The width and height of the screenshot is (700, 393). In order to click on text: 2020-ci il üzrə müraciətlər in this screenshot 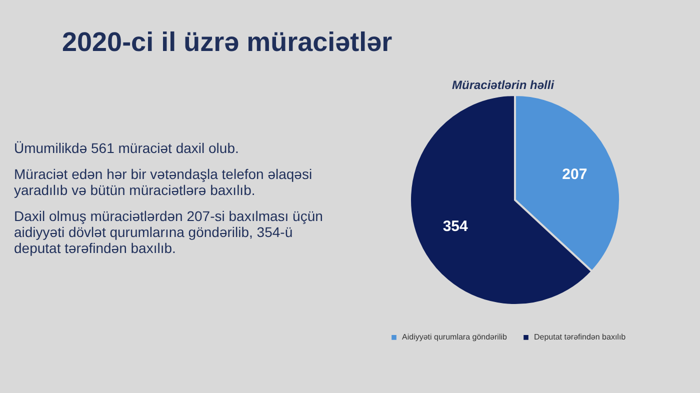, I will do `click(227, 42)`.